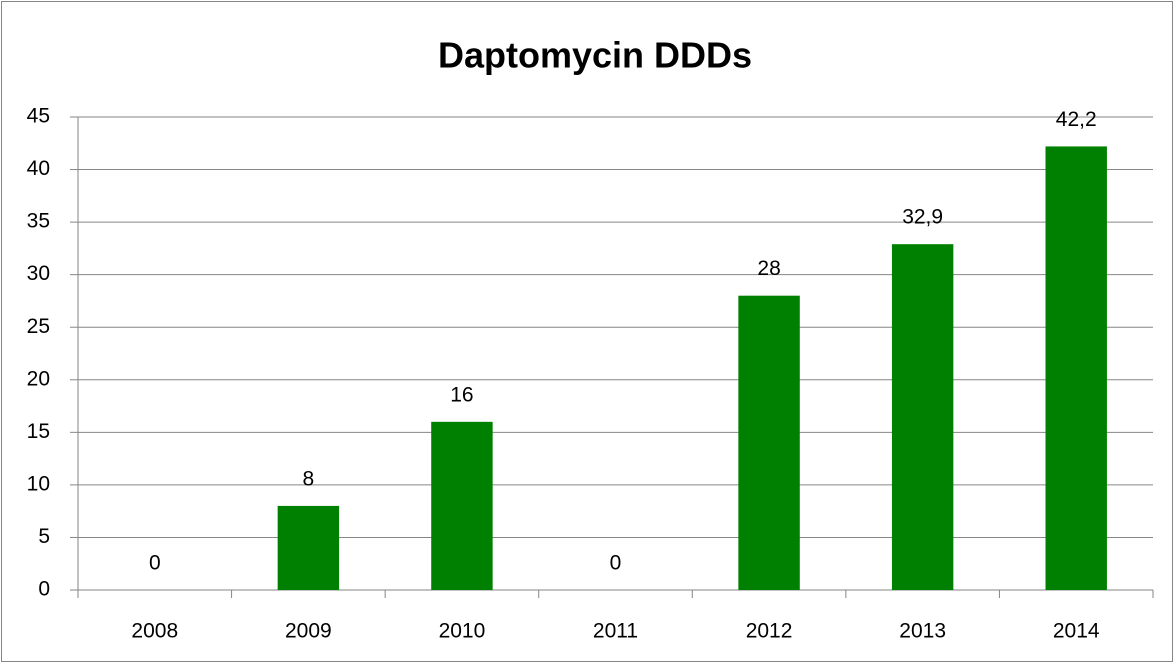 This screenshot has width=1175, height=664. I want to click on y-tick-label: 45, so click(38, 116).